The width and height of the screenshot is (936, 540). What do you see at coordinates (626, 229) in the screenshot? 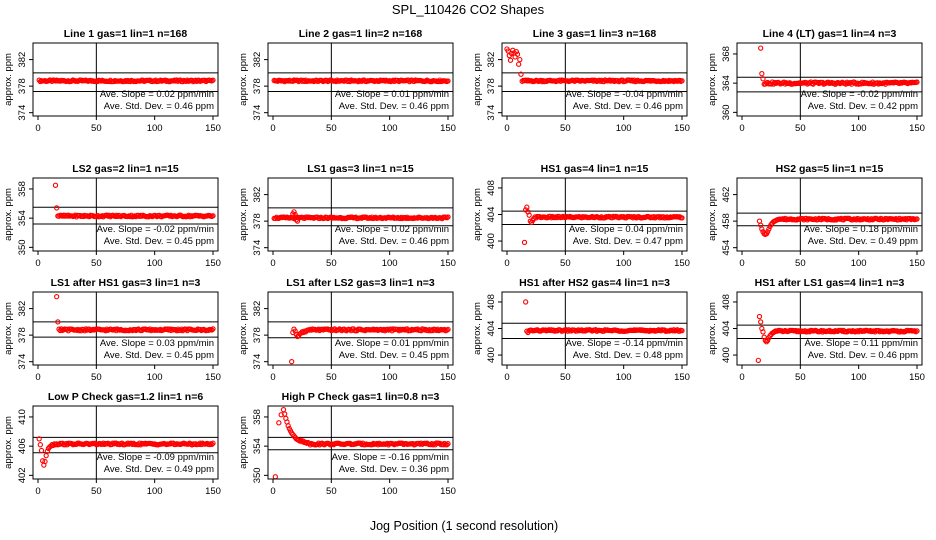
I see `slope-annotation: Ave. Slope = 0.04 ppm/min` at bounding box center [626, 229].